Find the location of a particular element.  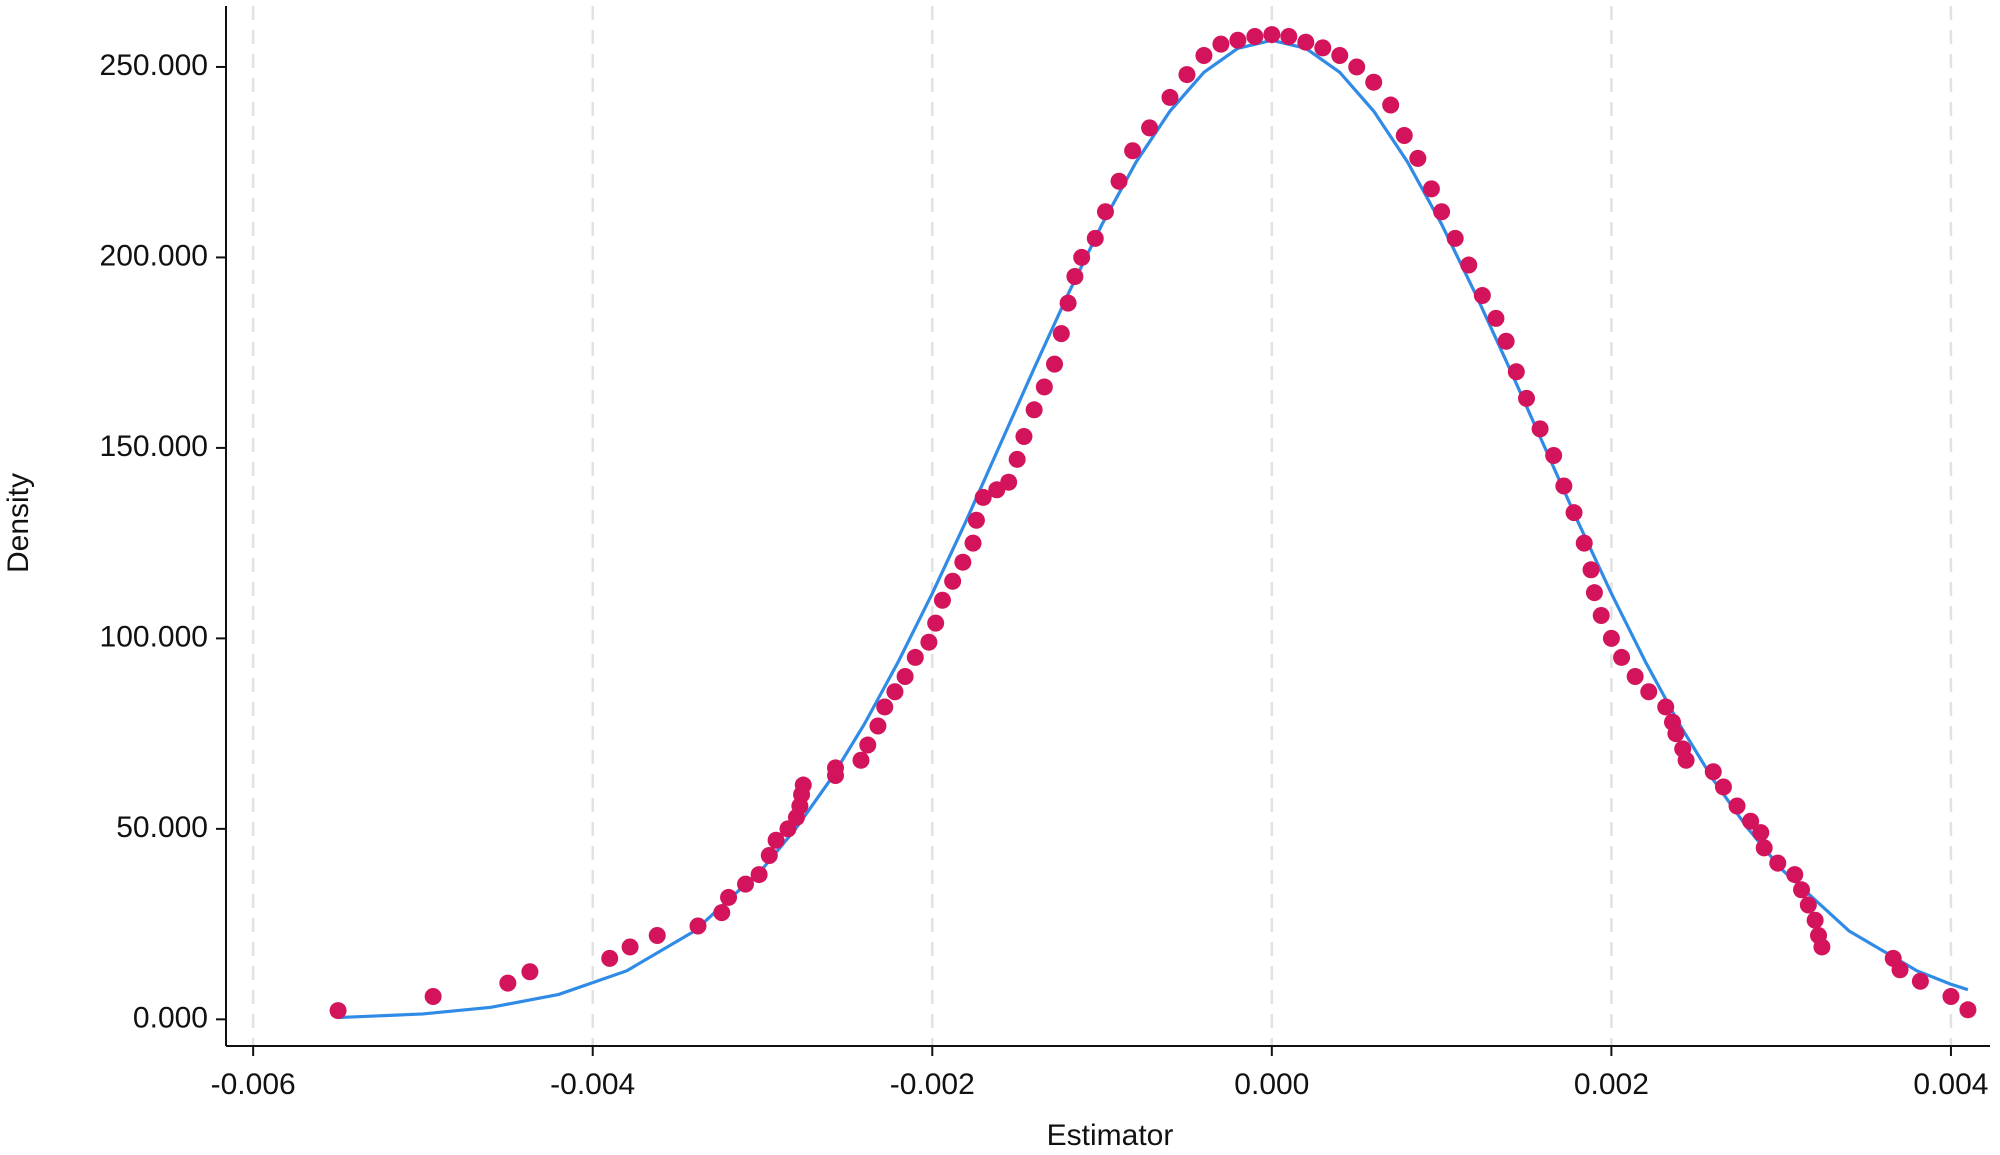

y-tick-label: 50.000 is located at coordinates (162, 827).